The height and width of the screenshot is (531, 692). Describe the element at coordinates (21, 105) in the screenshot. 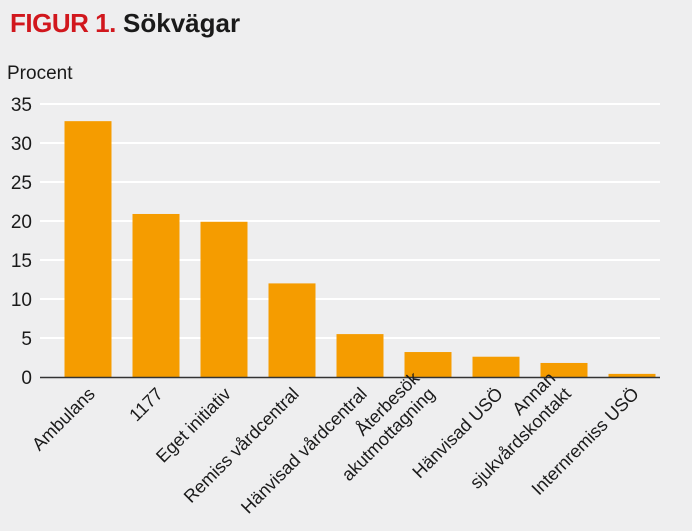

I see `y-tick-label: 35` at that location.